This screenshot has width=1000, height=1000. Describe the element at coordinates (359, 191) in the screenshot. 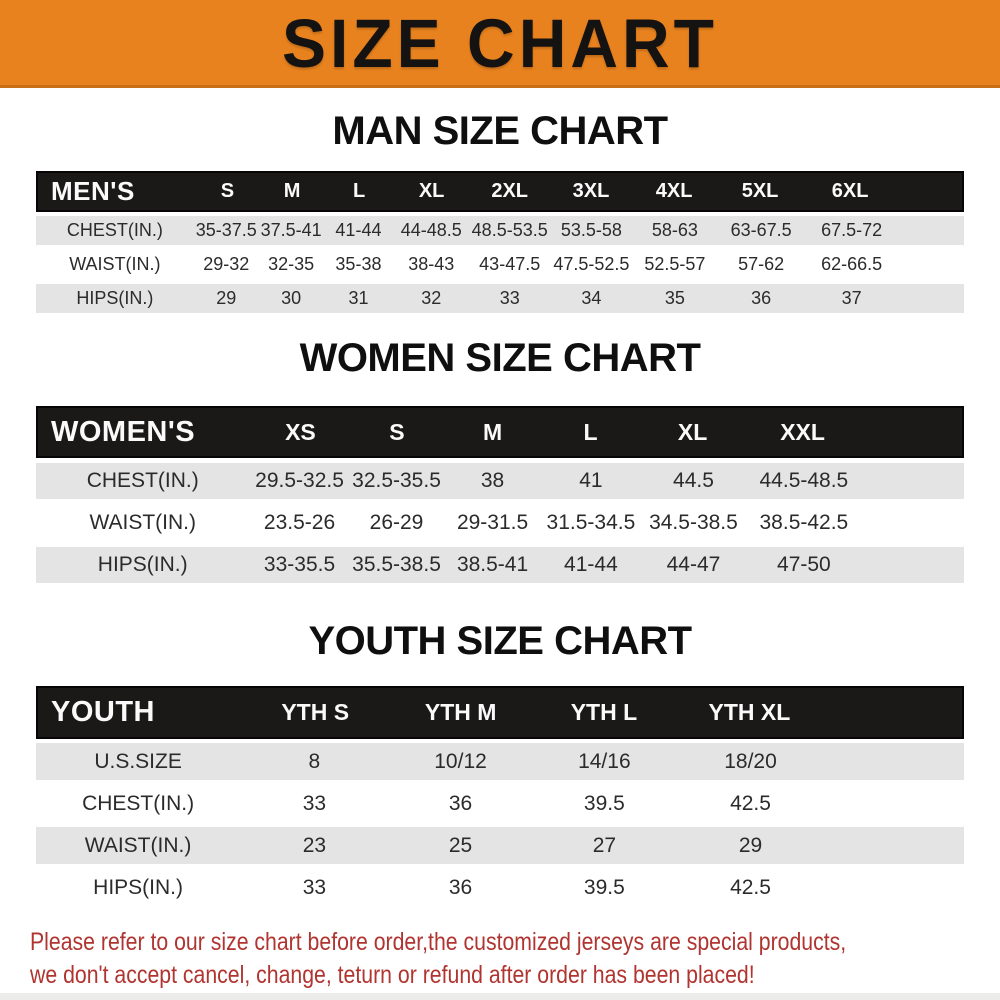

I see `size-column-header: L` at that location.